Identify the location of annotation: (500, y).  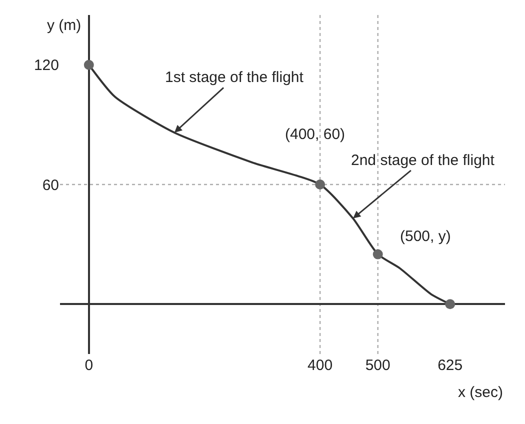
(425, 236).